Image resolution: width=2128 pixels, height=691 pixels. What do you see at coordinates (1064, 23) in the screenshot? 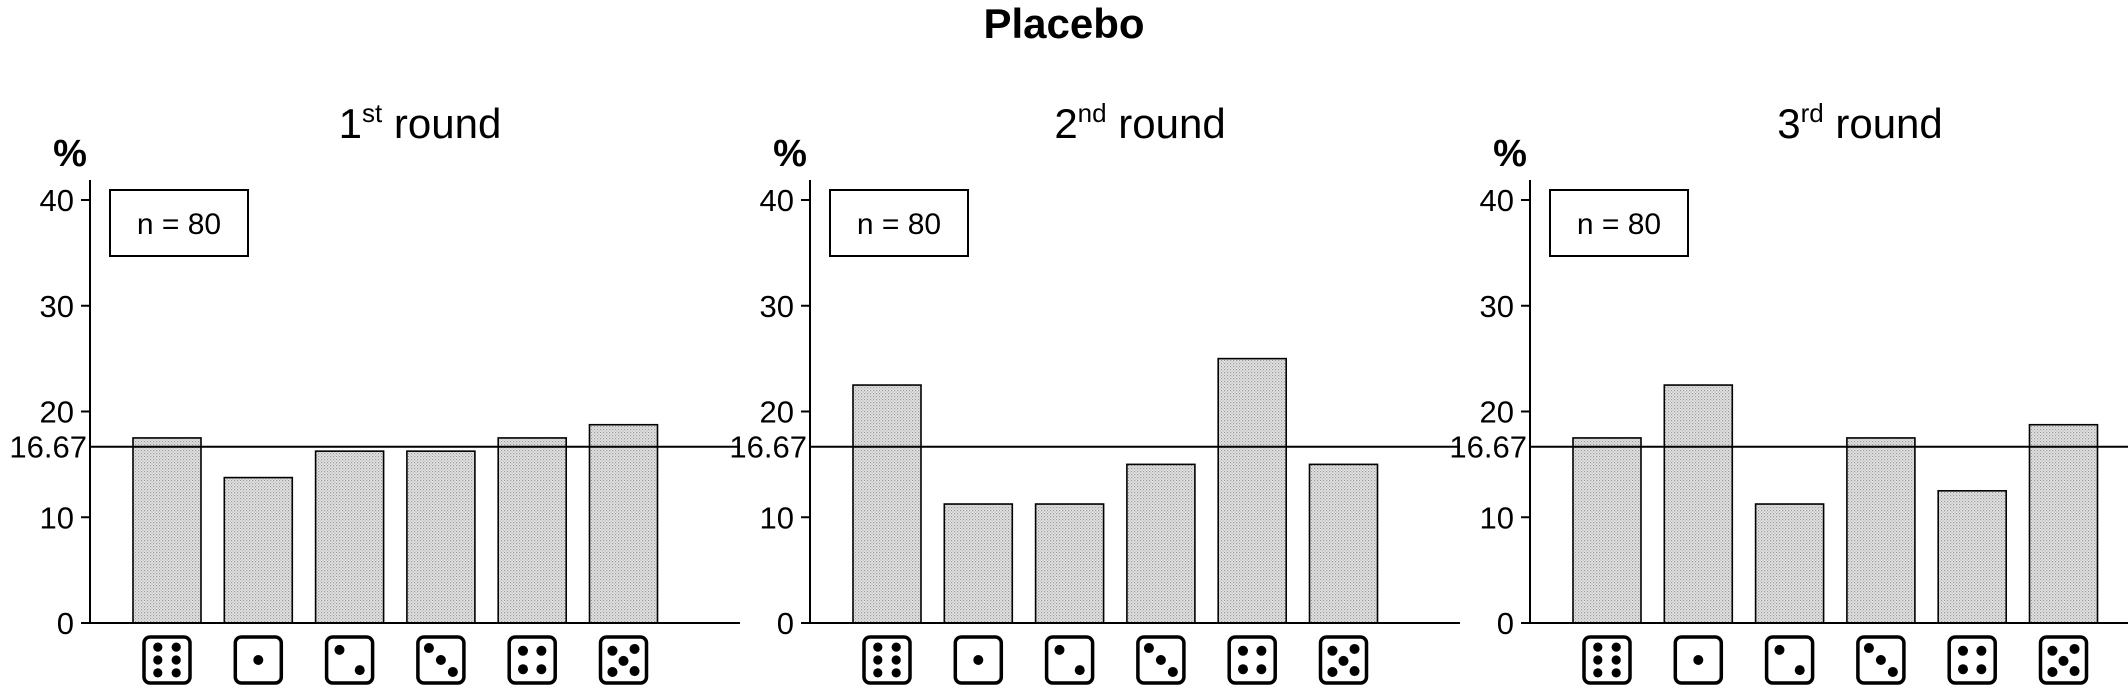
I see `figure-title: Placebo` at bounding box center [1064, 23].